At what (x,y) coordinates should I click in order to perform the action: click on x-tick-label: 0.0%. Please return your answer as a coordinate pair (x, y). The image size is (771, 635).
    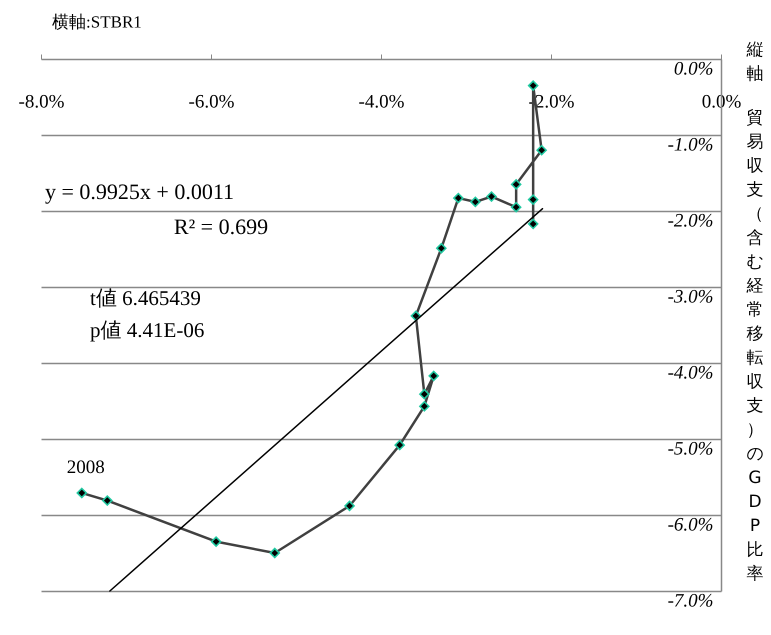
    Looking at the image, I should click on (722, 102).